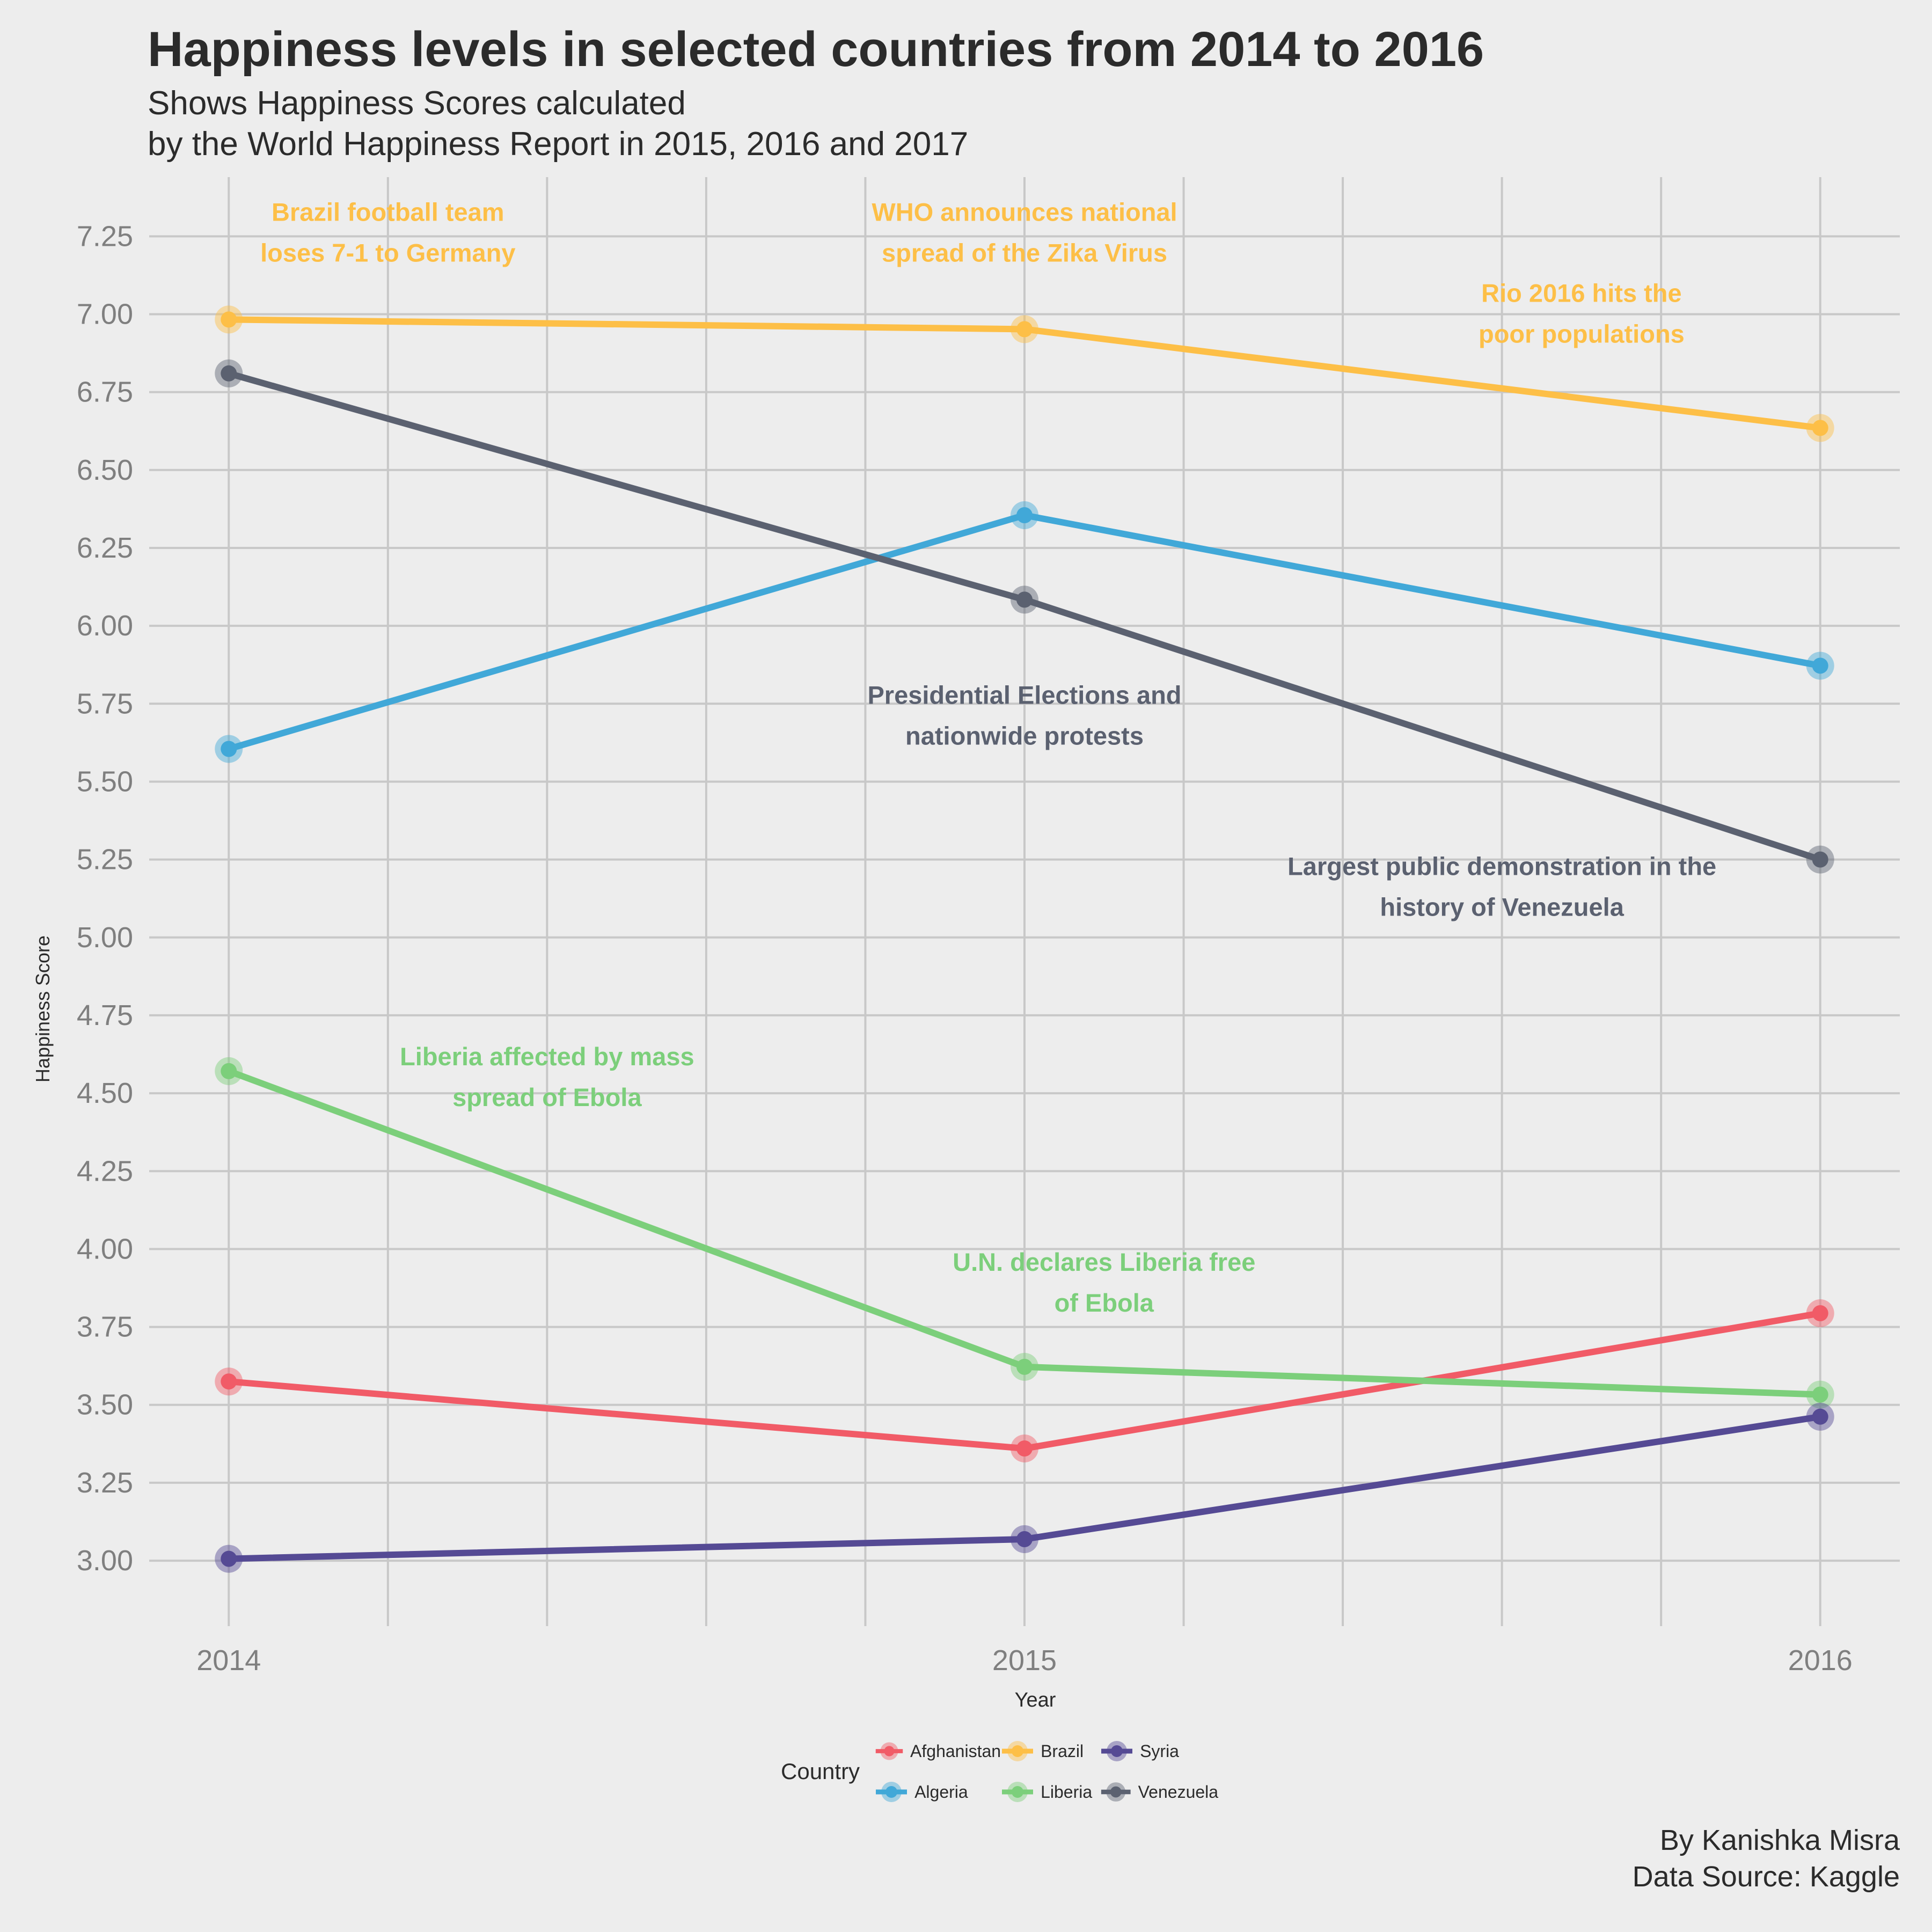 The width and height of the screenshot is (1932, 1932). I want to click on y-tick-label: 4.25, so click(105, 1171).